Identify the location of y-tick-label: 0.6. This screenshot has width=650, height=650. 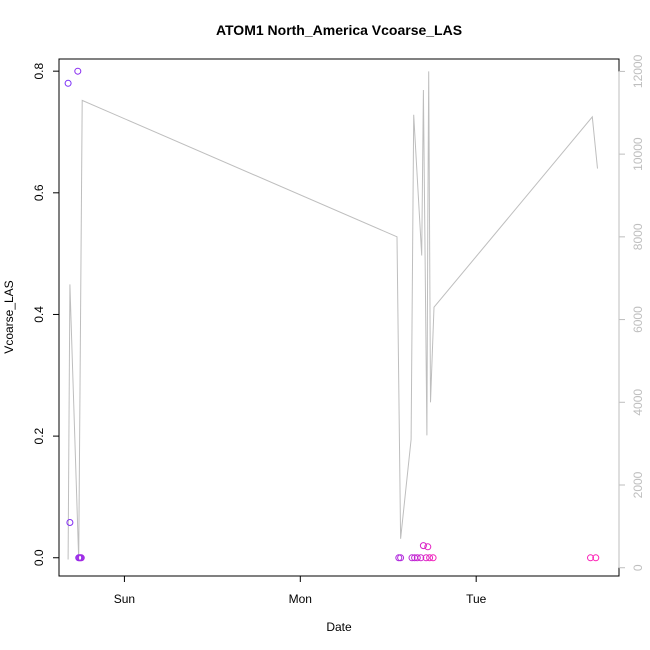
(39, 192).